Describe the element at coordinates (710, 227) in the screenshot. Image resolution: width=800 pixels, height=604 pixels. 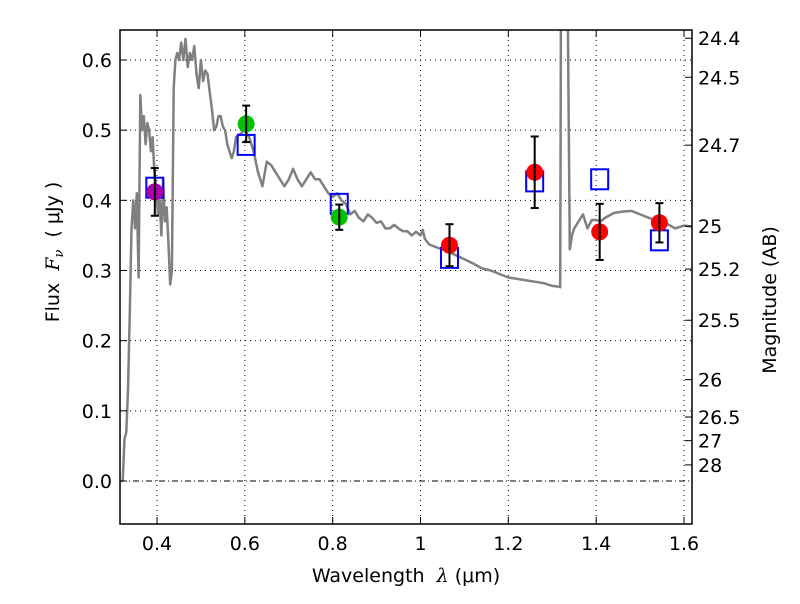
I see `right-tick-label: 25` at that location.